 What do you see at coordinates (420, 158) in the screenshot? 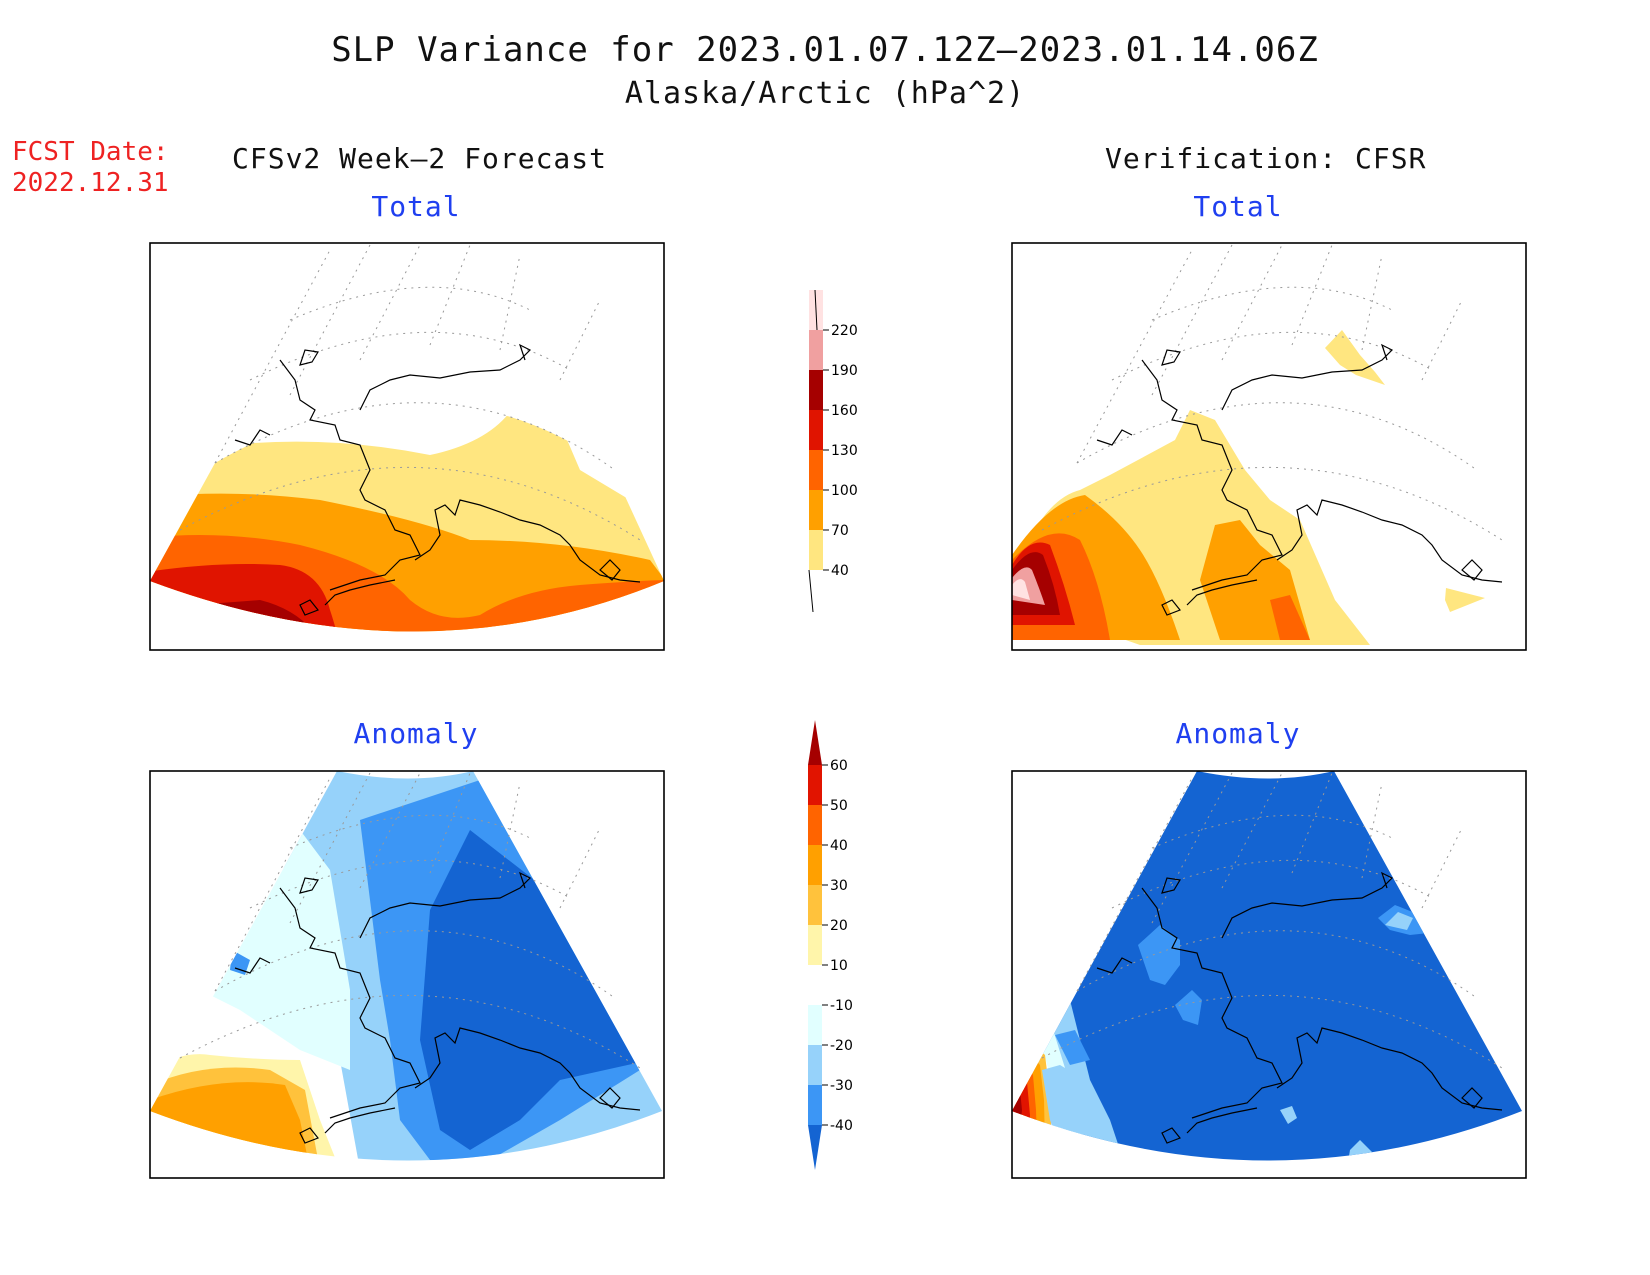
I see `forecast-column-heading: CFSv2 Week–2 Forecast` at bounding box center [420, 158].